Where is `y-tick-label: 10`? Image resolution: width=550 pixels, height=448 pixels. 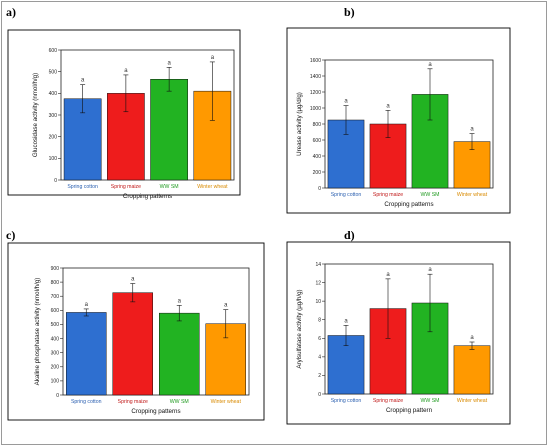 y-tick-label: 10 is located at coordinates (318, 302).